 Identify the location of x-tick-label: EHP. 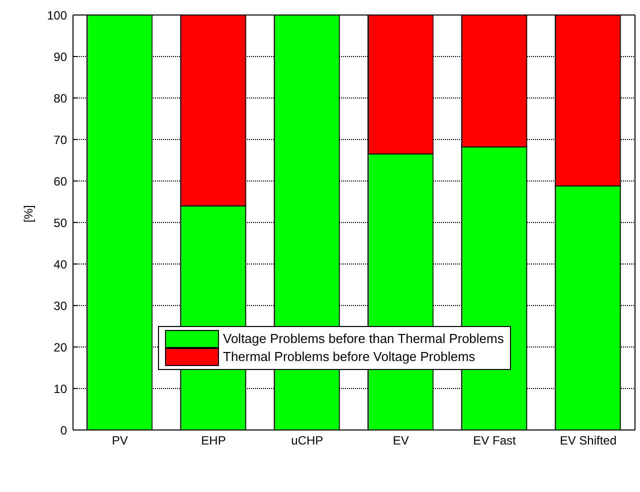
(213, 441).